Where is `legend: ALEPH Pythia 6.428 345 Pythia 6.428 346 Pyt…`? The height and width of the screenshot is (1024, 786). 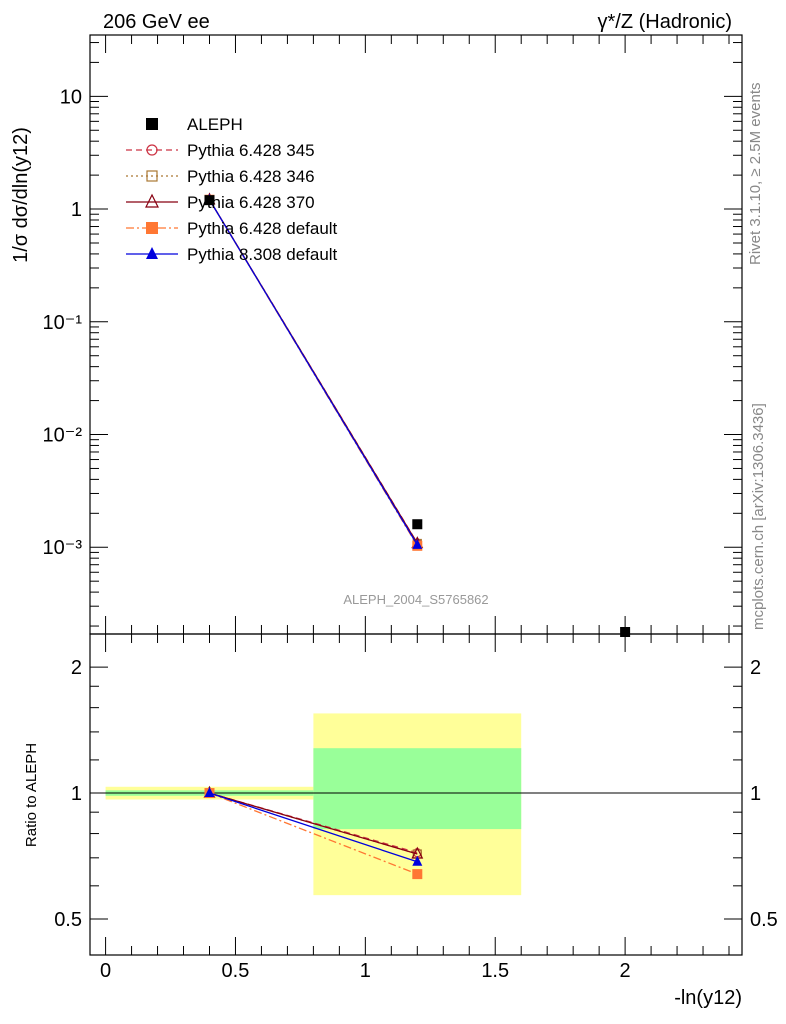 legend: ALEPH Pythia 6.428 345 Pythia 6.428 346 Pyt… is located at coordinates (232, 189).